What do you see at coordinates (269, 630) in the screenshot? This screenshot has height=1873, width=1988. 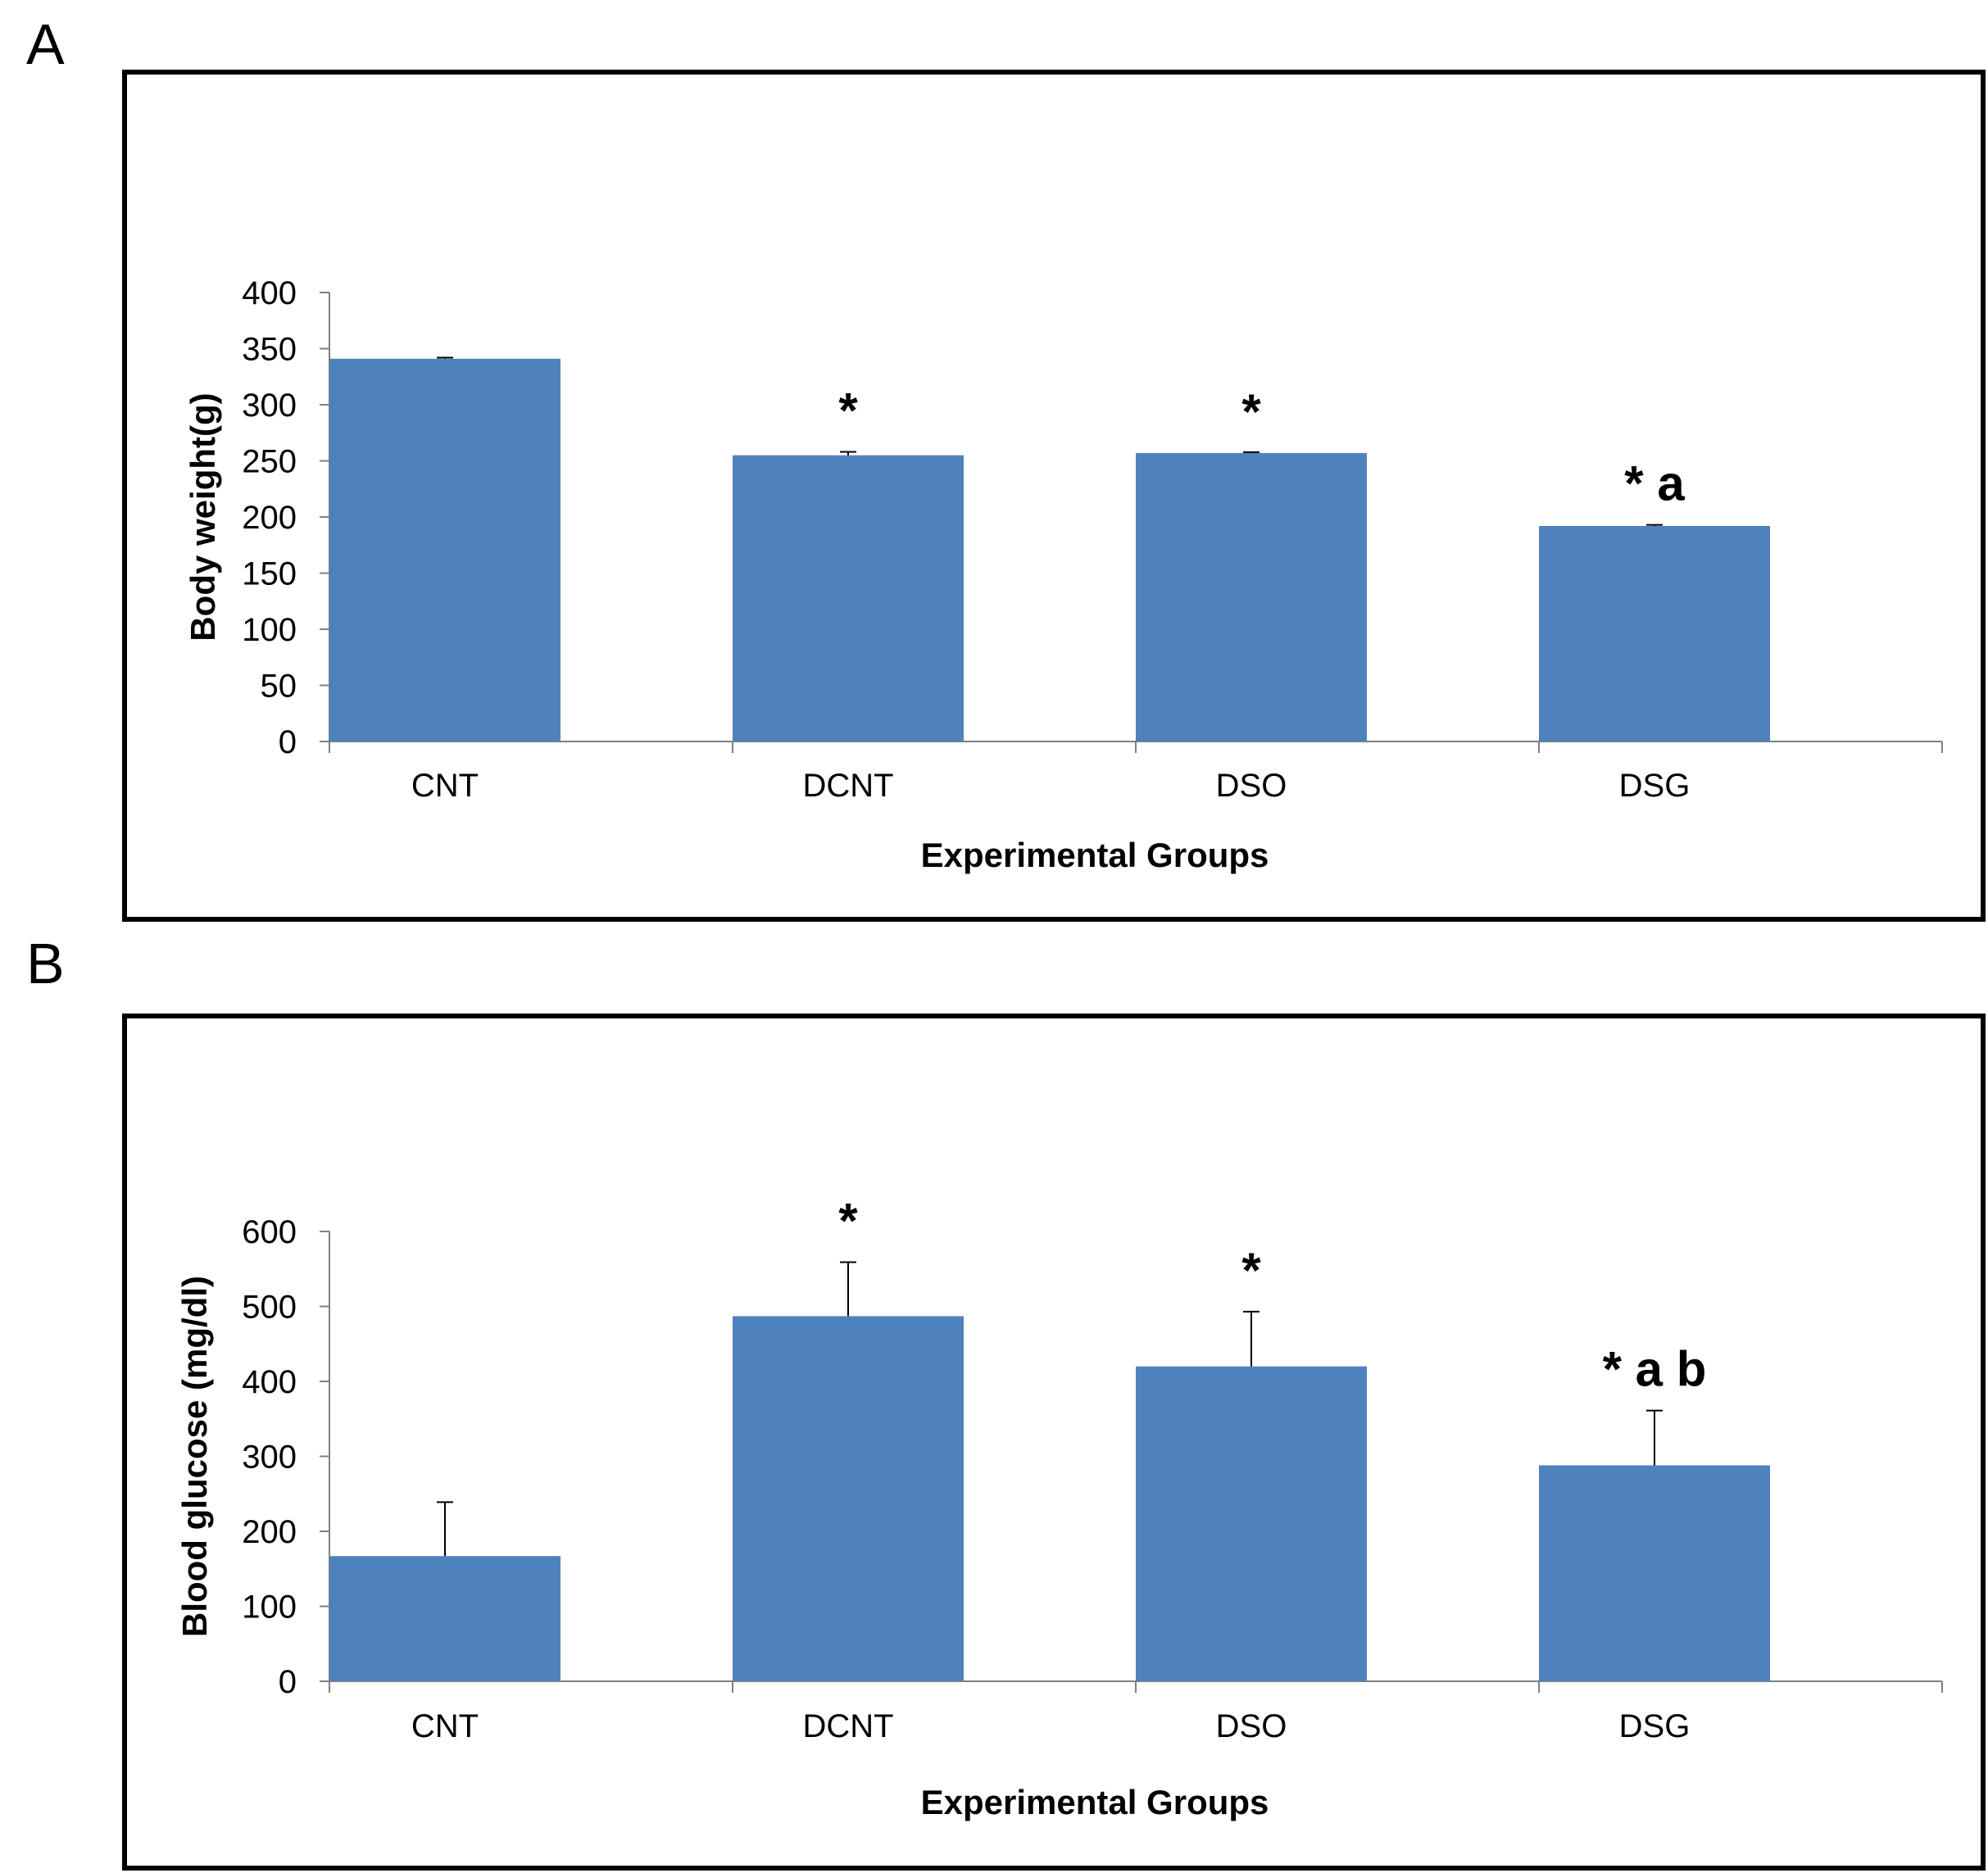 I see `chart0-y-tick-label: 100` at bounding box center [269, 630].